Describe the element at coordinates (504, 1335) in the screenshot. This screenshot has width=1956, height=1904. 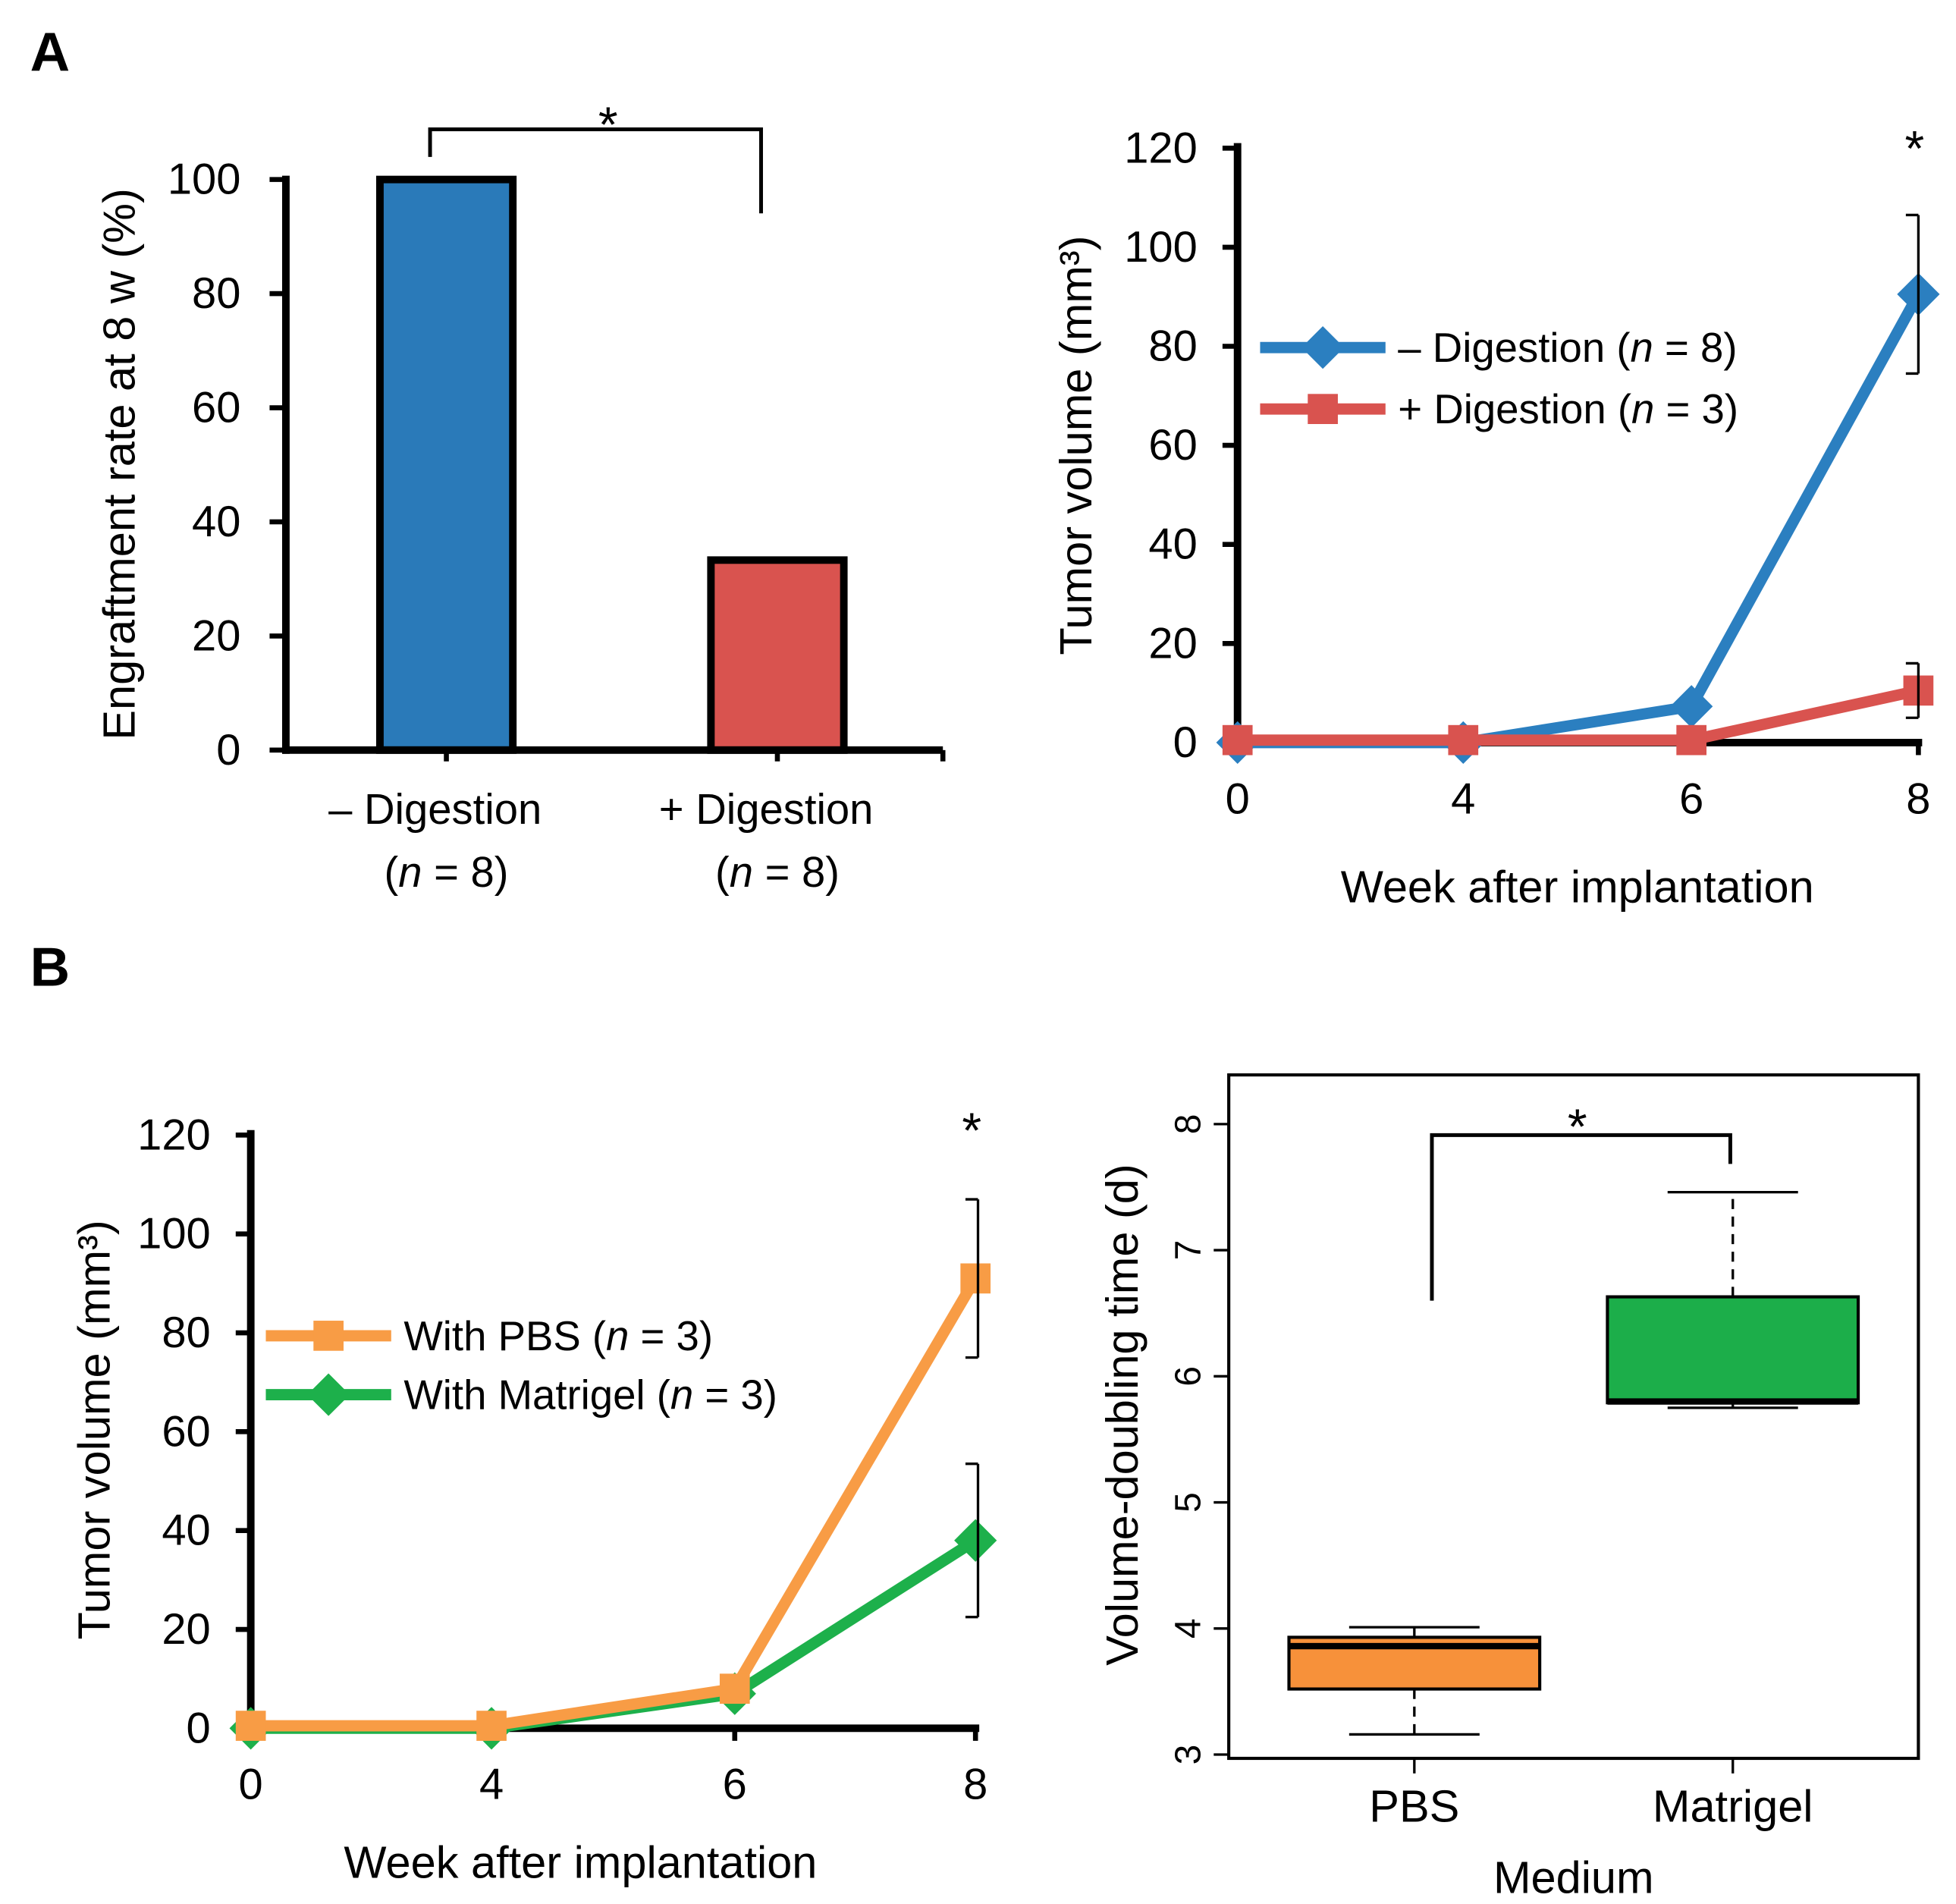
I see `label-part: With PBS (` at that location.